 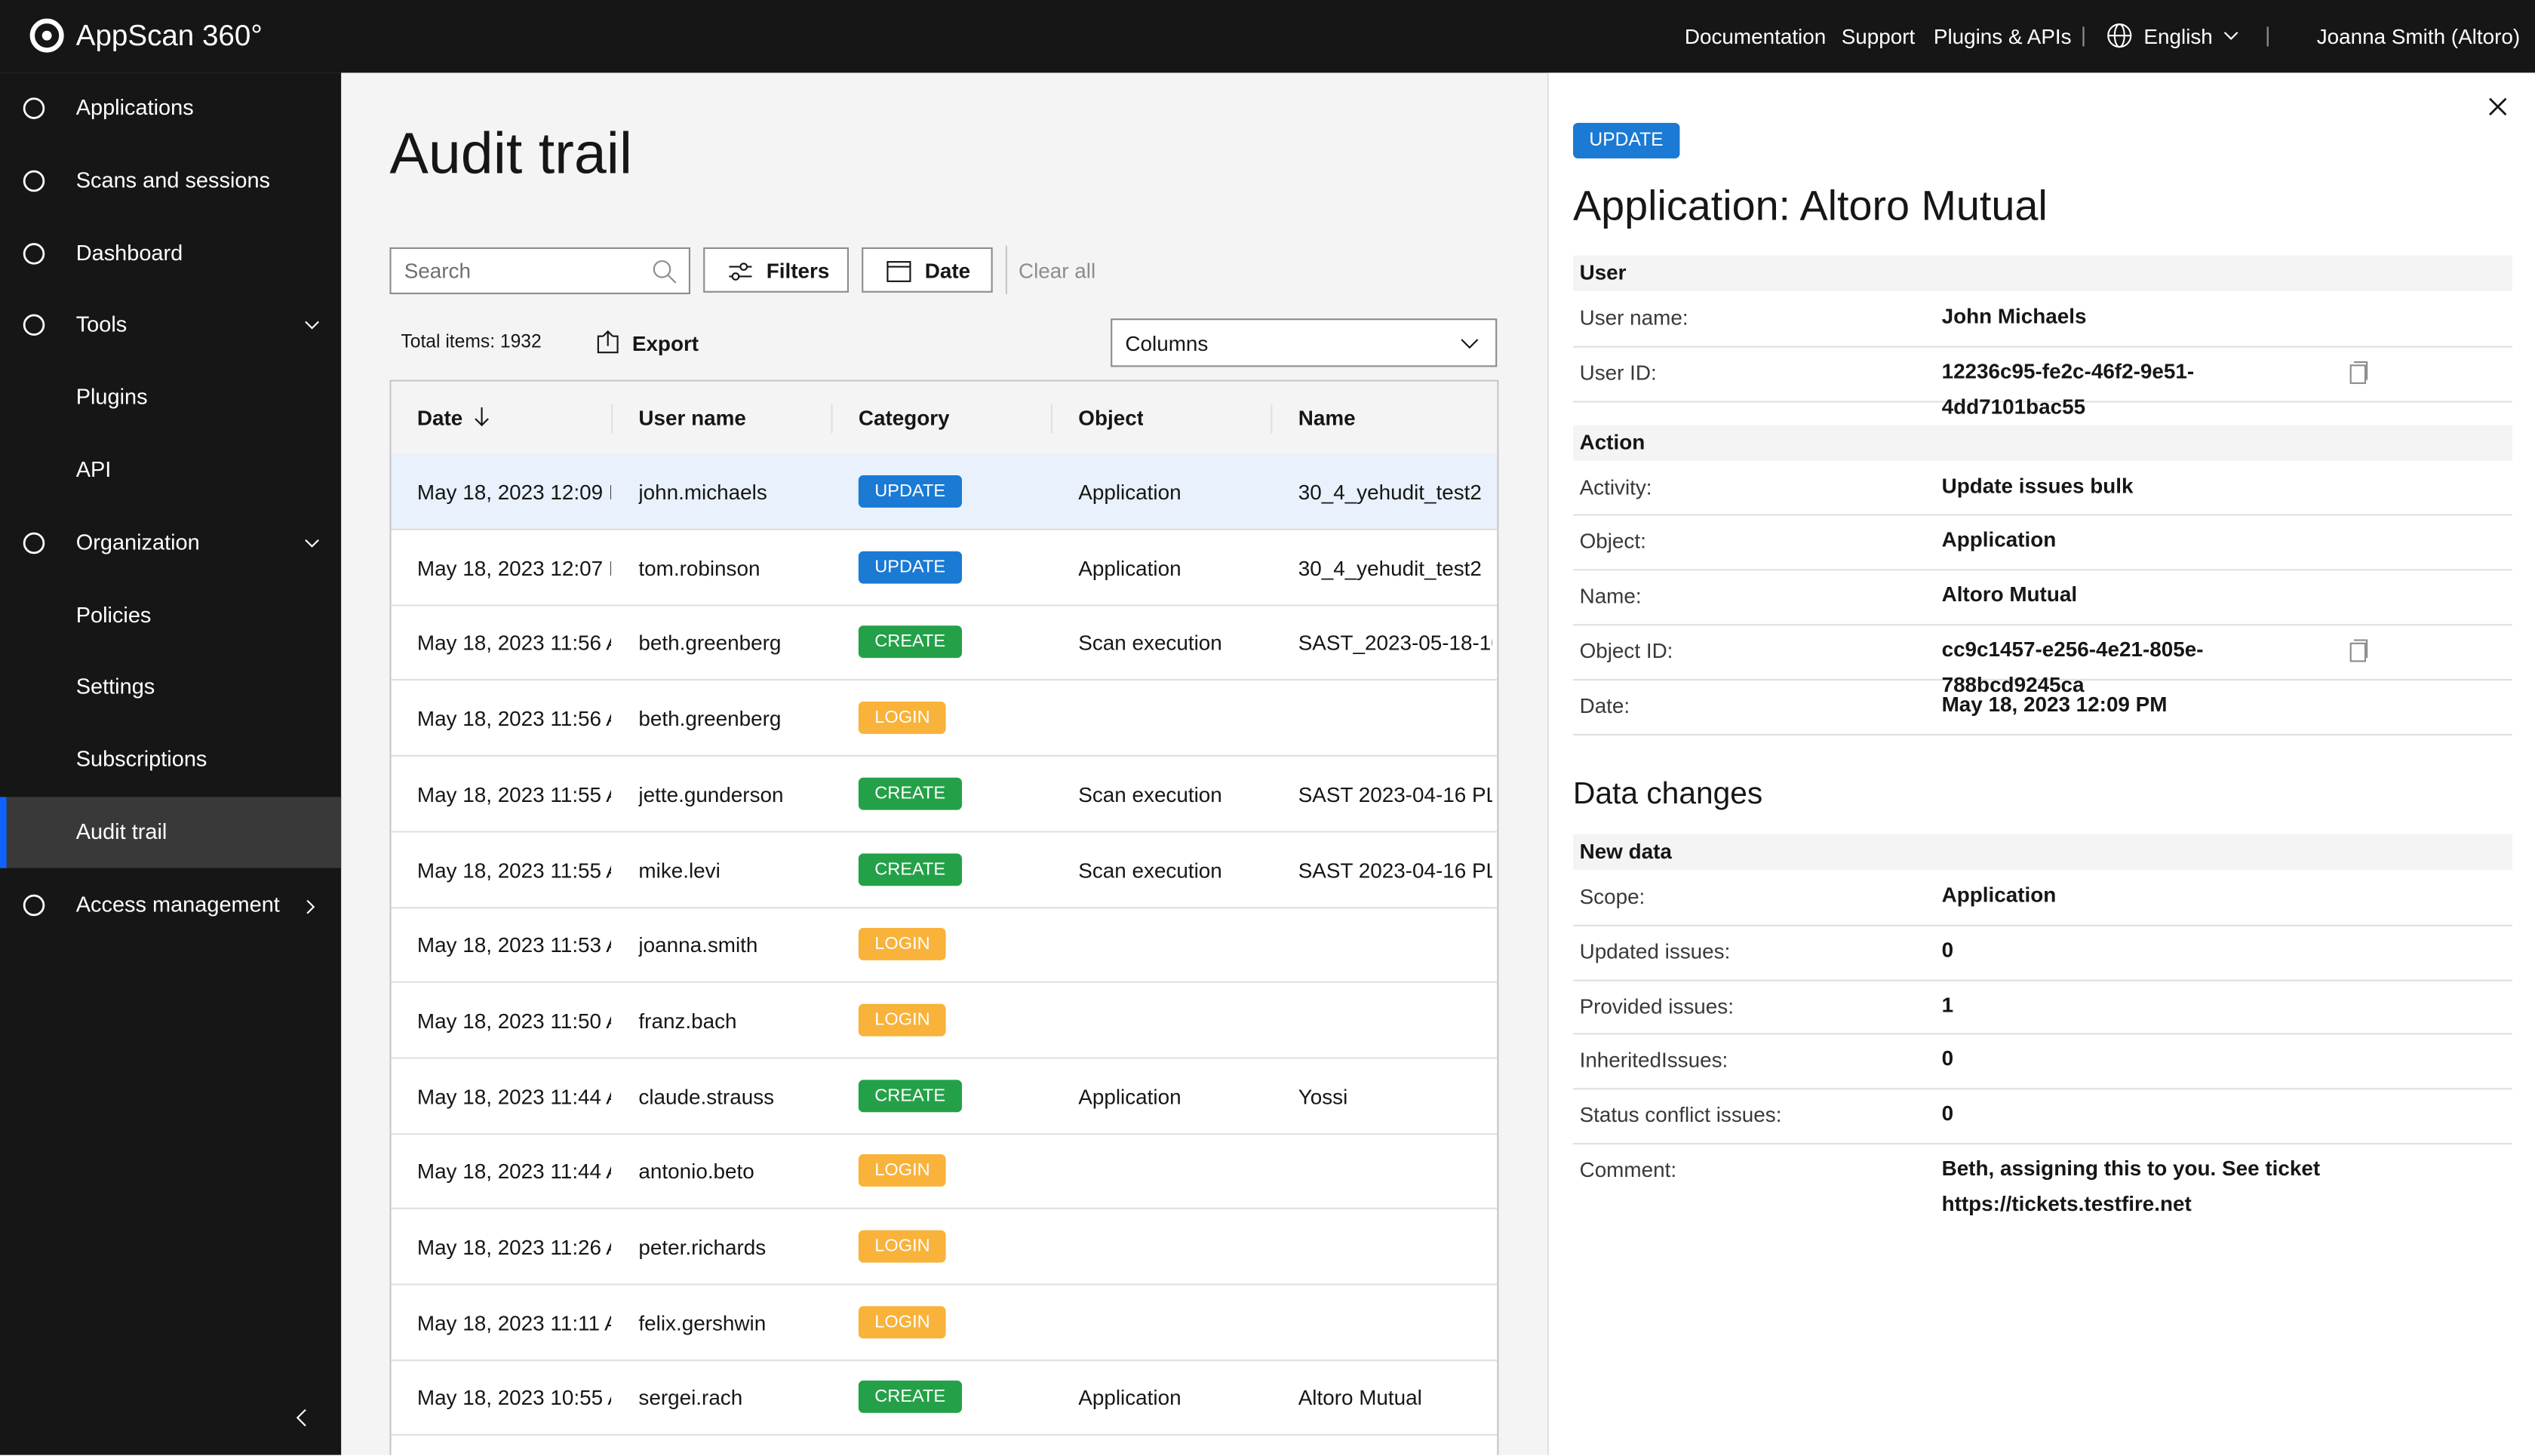 I want to click on detail-label: Updated issues:, so click(x=1655, y=951).